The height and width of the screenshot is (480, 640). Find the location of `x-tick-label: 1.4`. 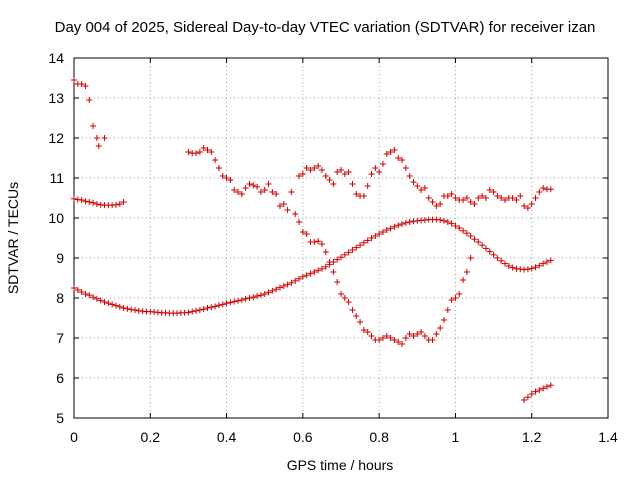

x-tick-label: 1.4 is located at coordinates (608, 437).